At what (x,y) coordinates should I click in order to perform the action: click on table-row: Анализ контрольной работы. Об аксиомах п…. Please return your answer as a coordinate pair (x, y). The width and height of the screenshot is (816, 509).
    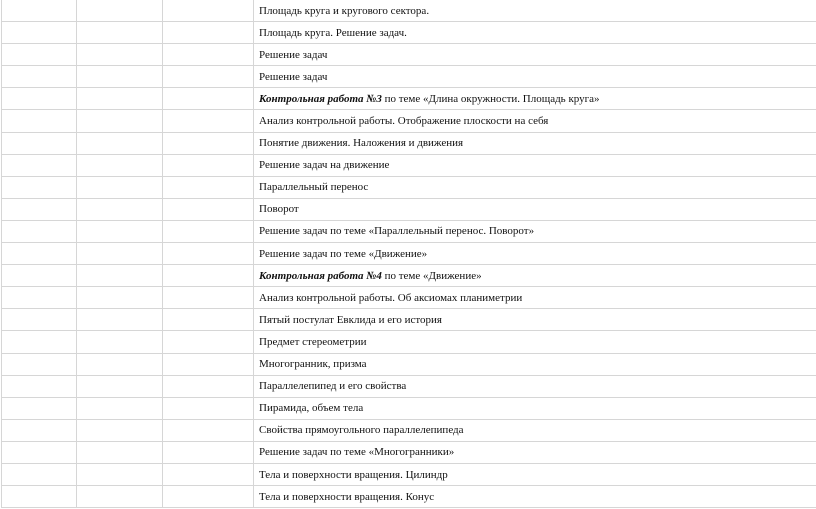
    Looking at the image, I should click on (408, 298).